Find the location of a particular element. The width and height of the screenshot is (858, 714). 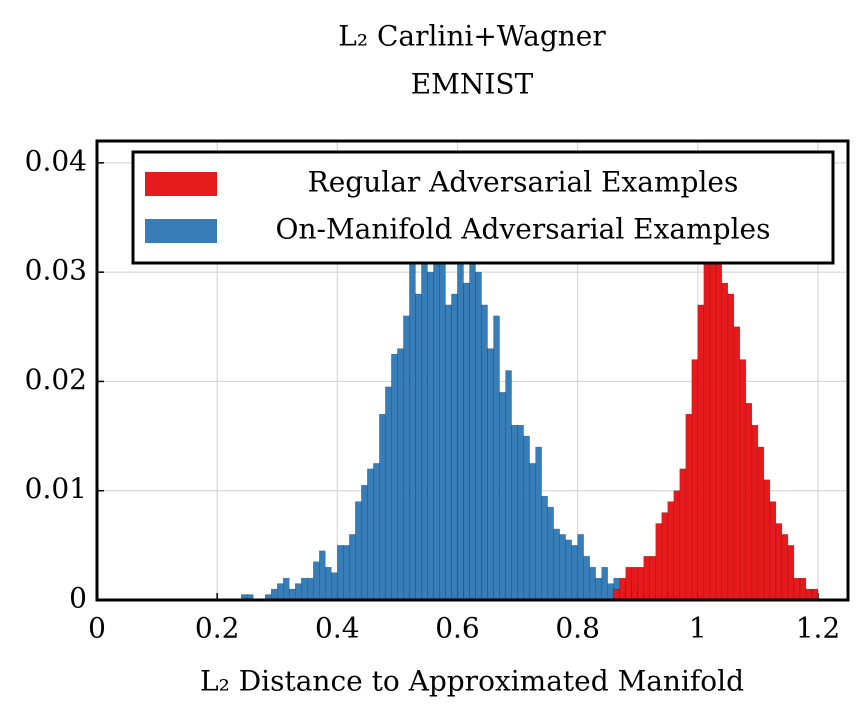

chart-title: L₂ Carlini+Wagner is located at coordinates (472, 36).